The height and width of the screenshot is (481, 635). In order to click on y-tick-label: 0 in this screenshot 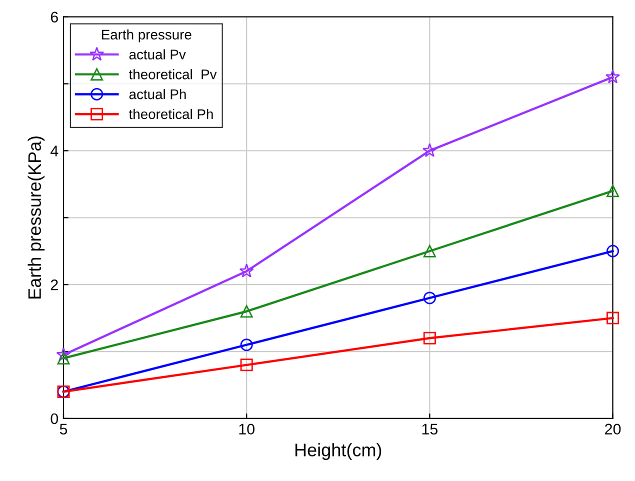, I will do `click(54, 418)`.